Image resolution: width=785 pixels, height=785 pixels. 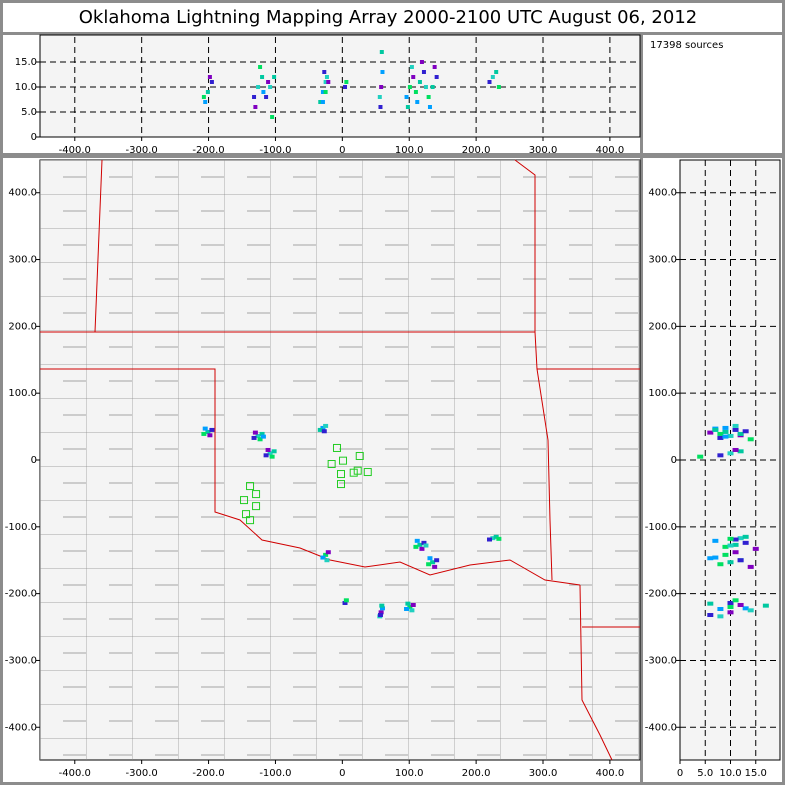 What do you see at coordinates (476, 150) in the screenshot?
I see `x-tick-label: 200.0` at bounding box center [476, 150].